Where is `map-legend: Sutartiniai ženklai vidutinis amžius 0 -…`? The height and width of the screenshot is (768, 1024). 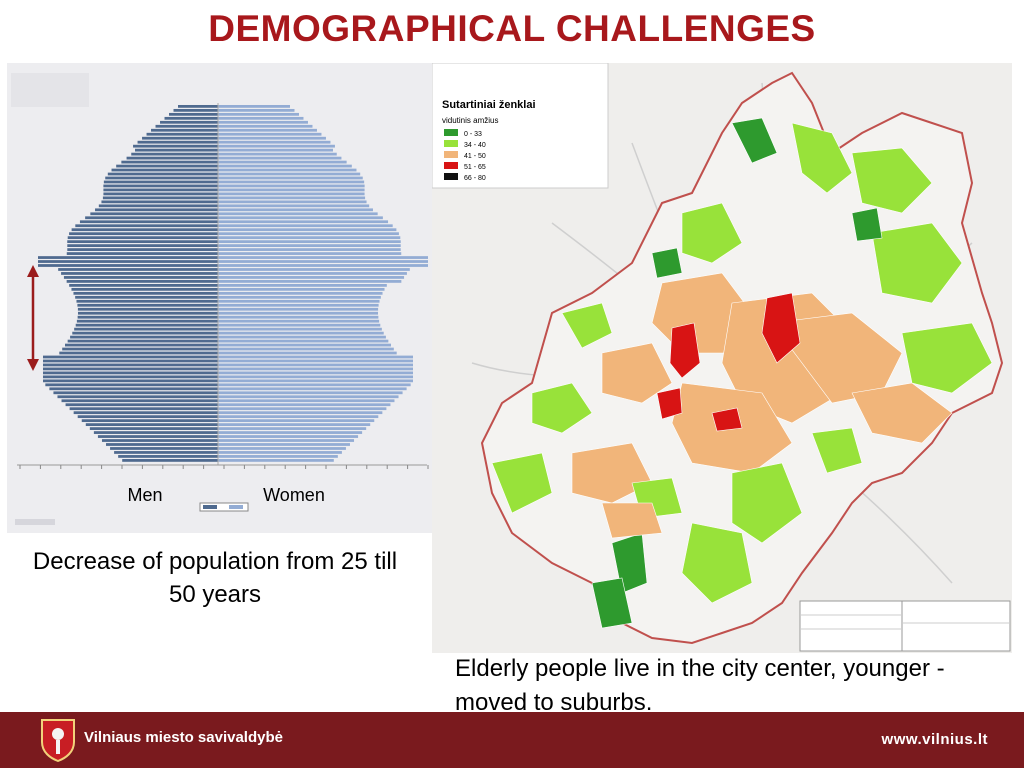 map-legend: Sutartiniai ženklai vidutinis amžius 0 -… is located at coordinates (520, 126).